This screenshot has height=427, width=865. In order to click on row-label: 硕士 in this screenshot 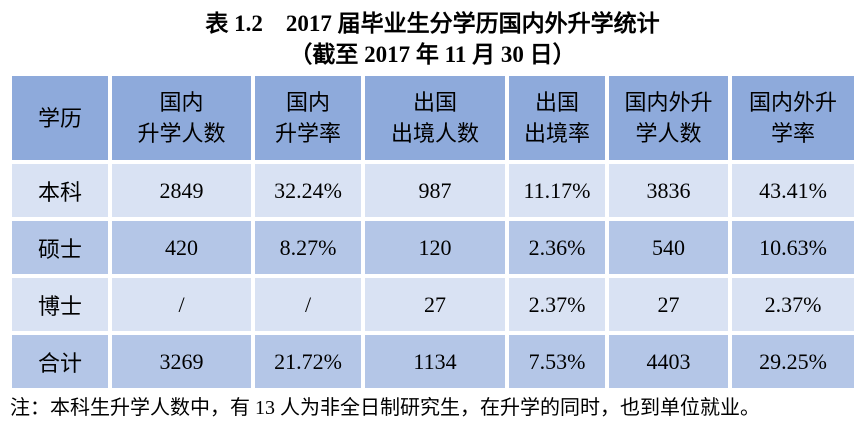, I will do `click(60, 247)`.